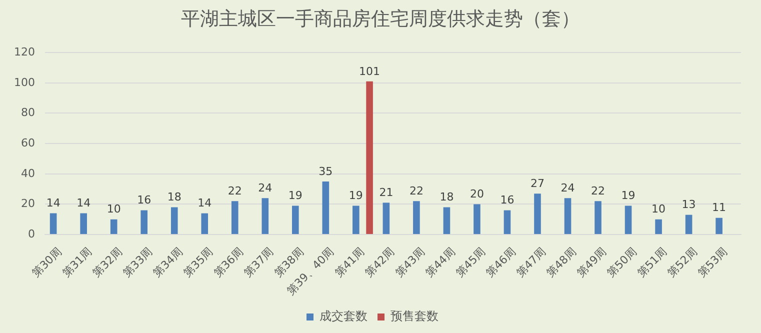 This screenshot has width=761, height=333. Describe the element at coordinates (27, 203) in the screenshot. I see `y-tick-label: 20` at that location.